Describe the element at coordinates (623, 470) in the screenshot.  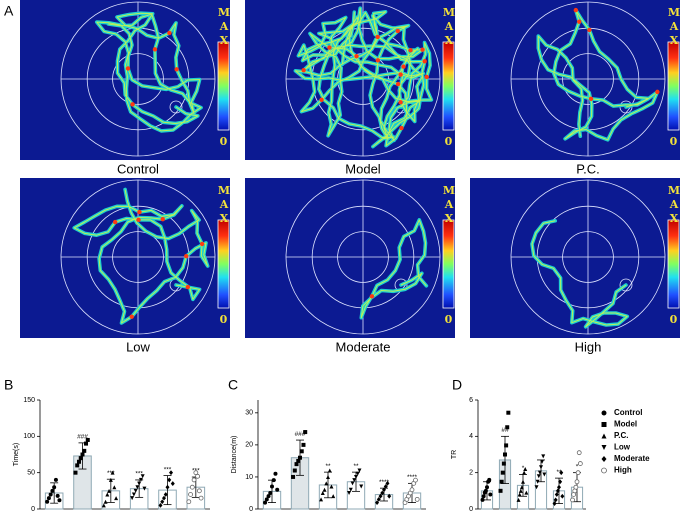
I see `legend-label: High` at that location.